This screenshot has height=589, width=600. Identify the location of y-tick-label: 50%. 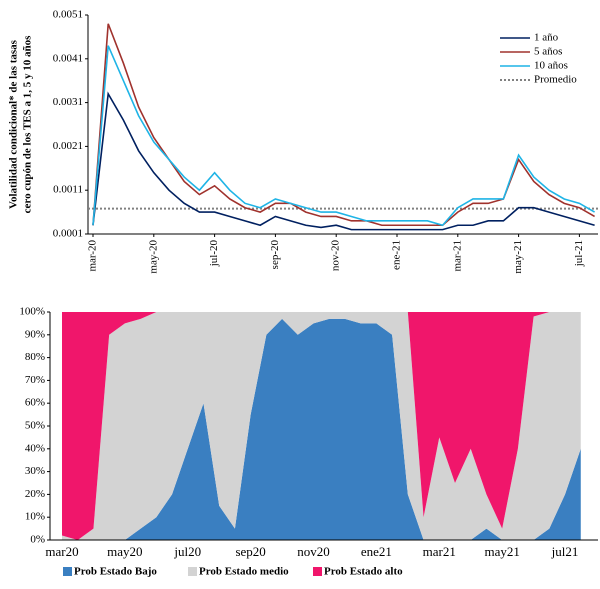
(35, 426).